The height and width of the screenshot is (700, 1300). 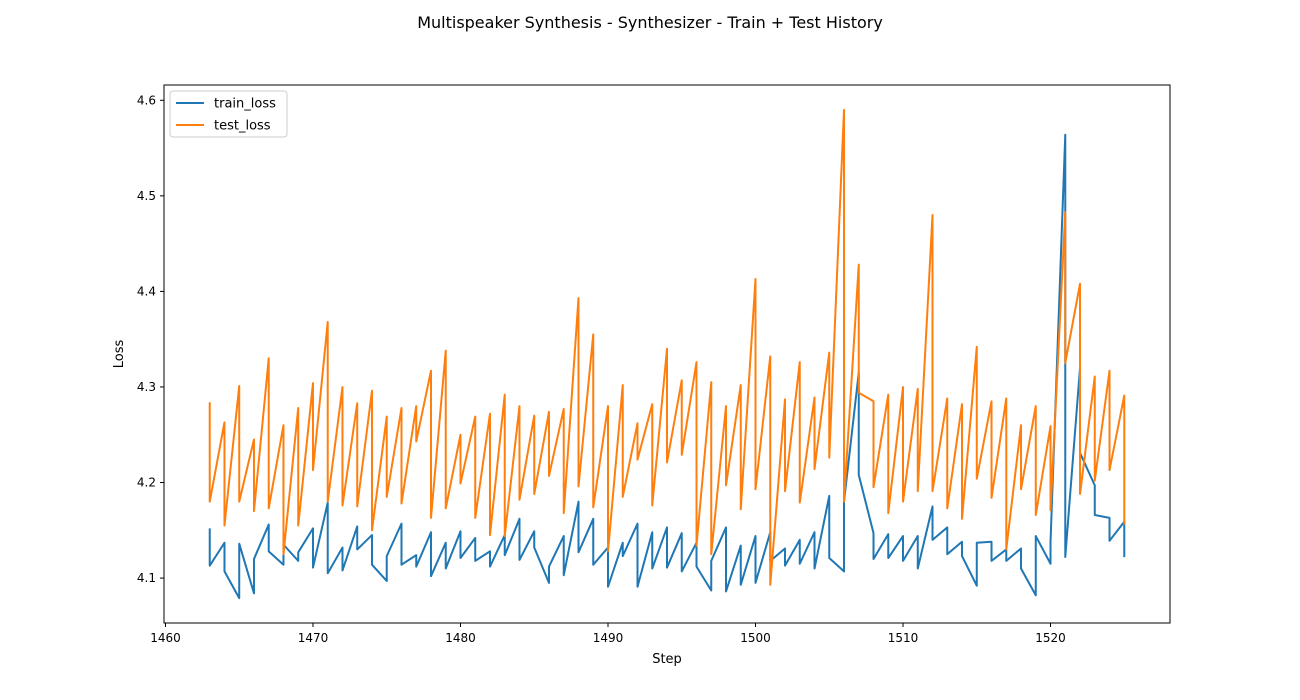 I want to click on y-tick-label: 4.6, so click(x=146, y=100).